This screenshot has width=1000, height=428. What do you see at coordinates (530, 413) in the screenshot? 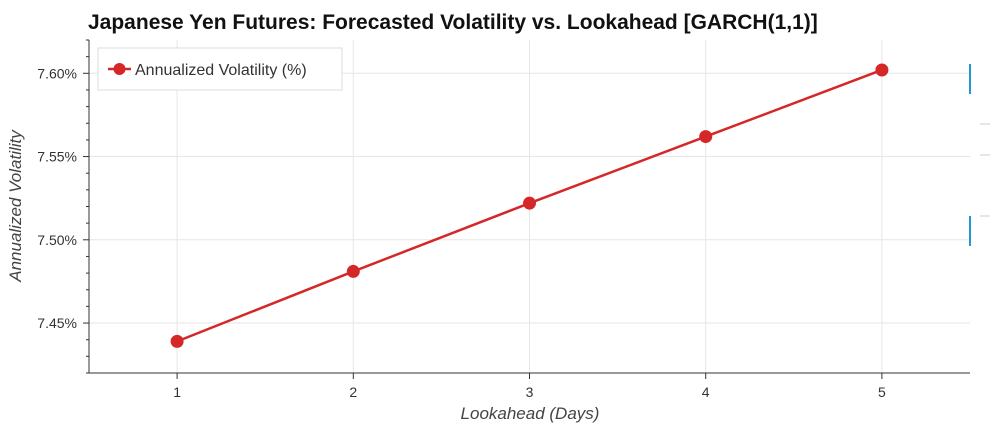
I see `x-axis-label: Lookahead (Days)` at bounding box center [530, 413].